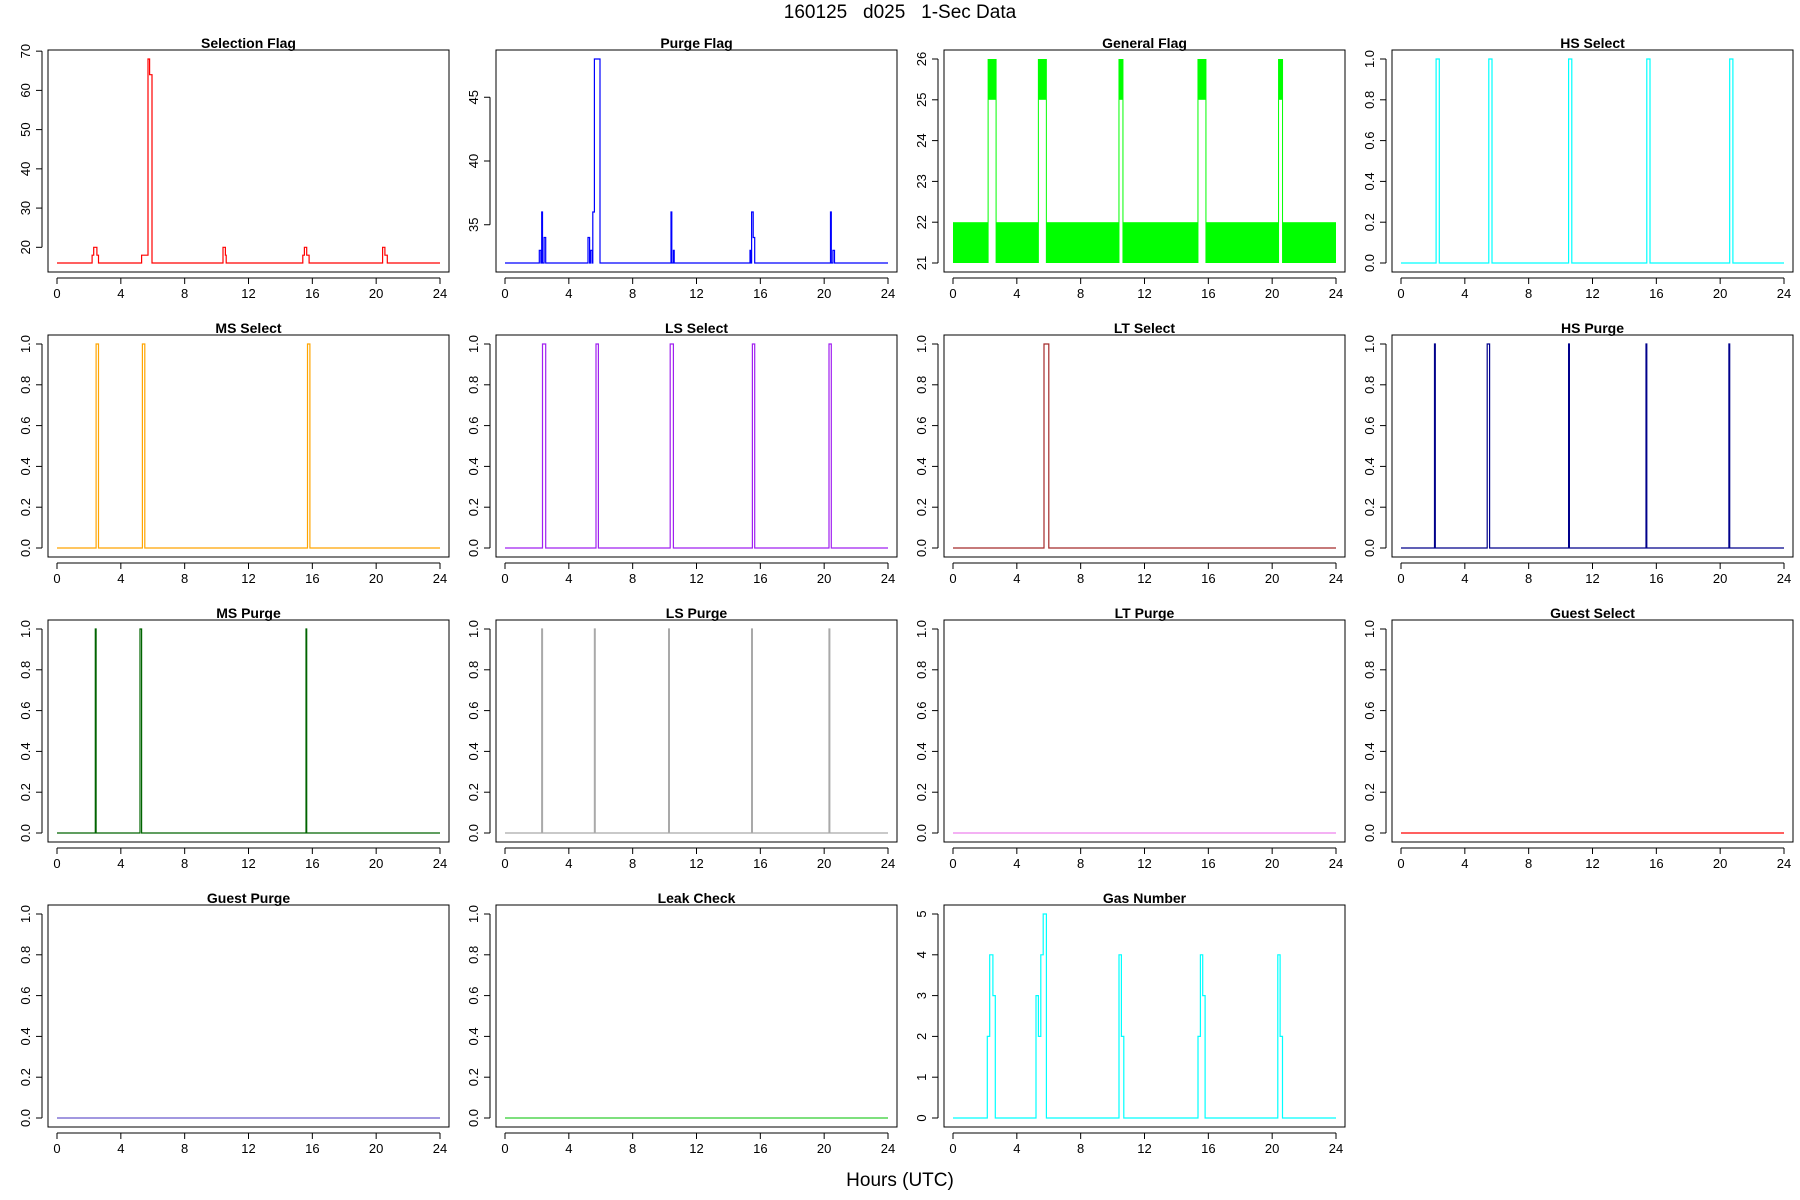 The width and height of the screenshot is (1800, 1200). Describe the element at coordinates (1130, 168) in the screenshot. I see `panel-general-flag: General Flag 0 4 8 12 16 20 24 21 22 23 24 25 26` at that location.